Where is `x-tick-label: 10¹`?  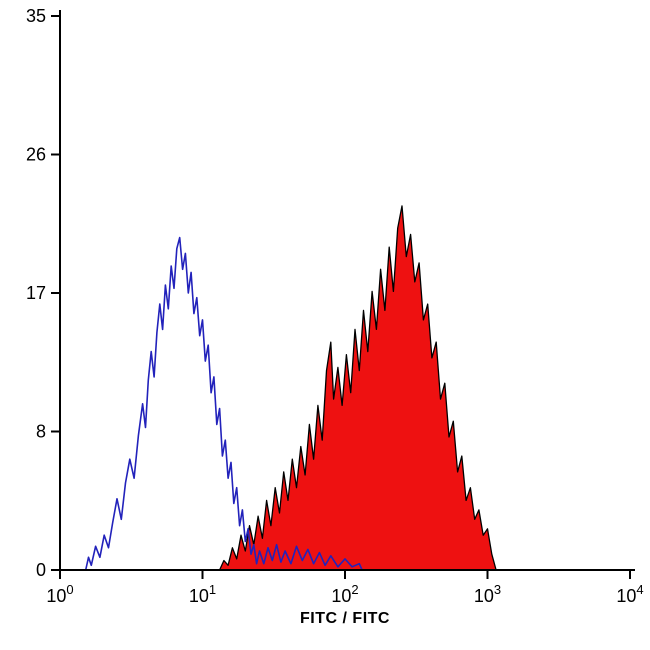 x-tick-label: 10¹ is located at coordinates (202, 594).